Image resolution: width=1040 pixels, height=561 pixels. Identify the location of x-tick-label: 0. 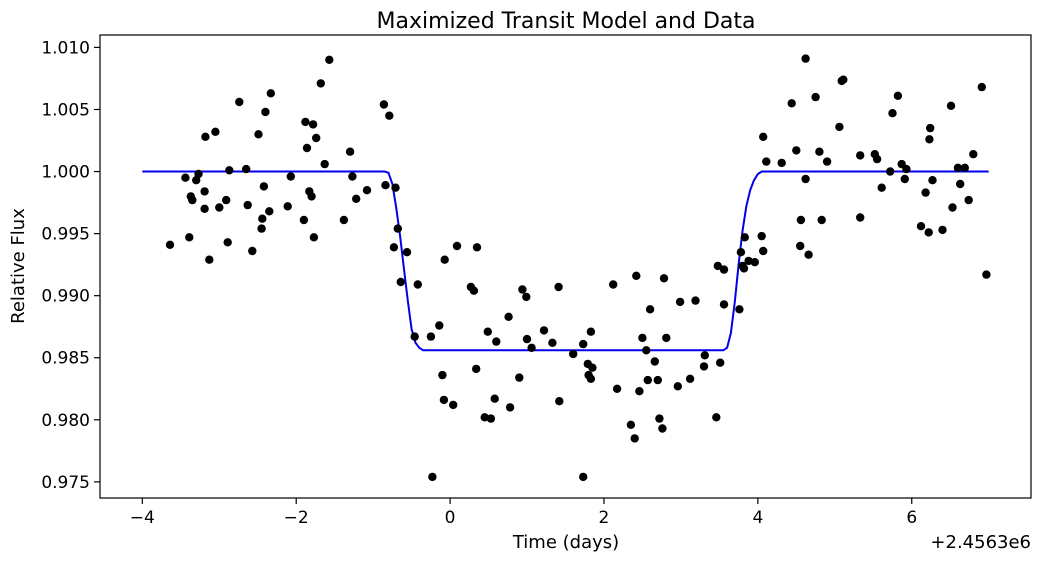
(450, 518).